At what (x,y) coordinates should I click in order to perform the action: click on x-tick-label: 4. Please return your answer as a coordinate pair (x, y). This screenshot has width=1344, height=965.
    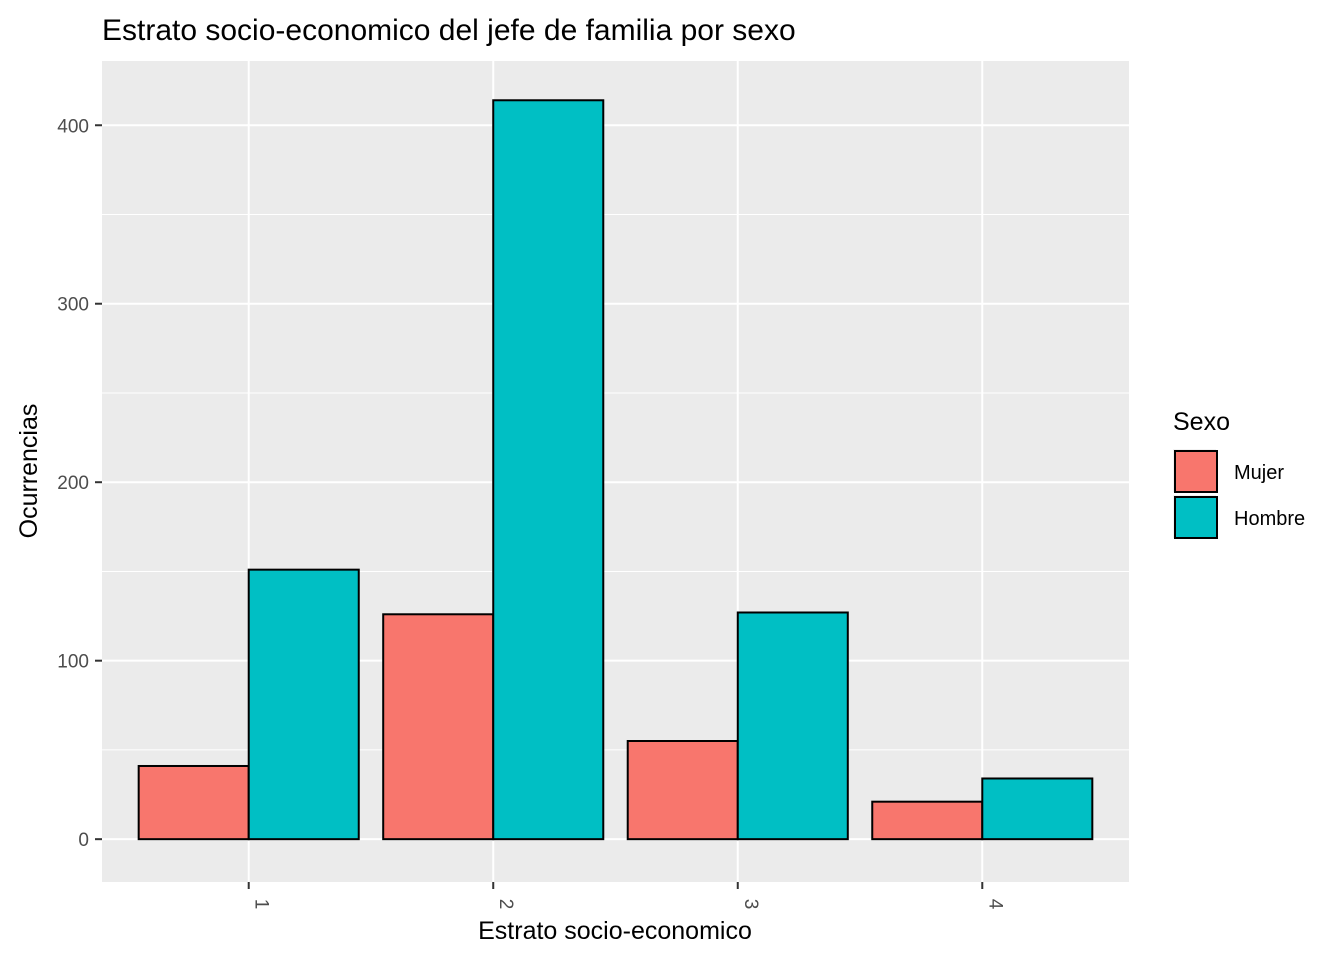
    Looking at the image, I should click on (994, 904).